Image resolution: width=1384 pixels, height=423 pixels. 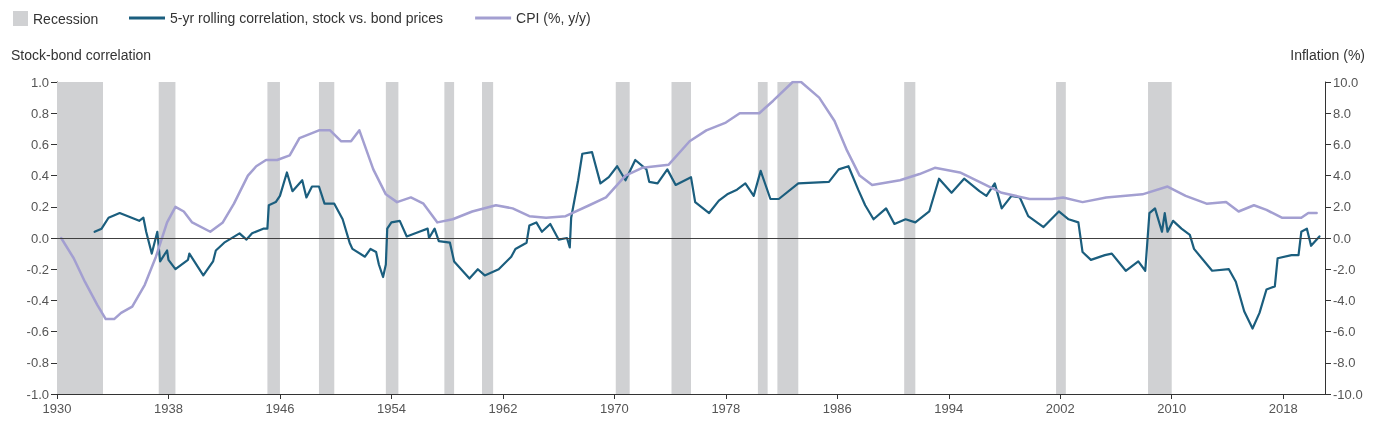 I want to click on x-tick-label: 1986, so click(x=837, y=408).